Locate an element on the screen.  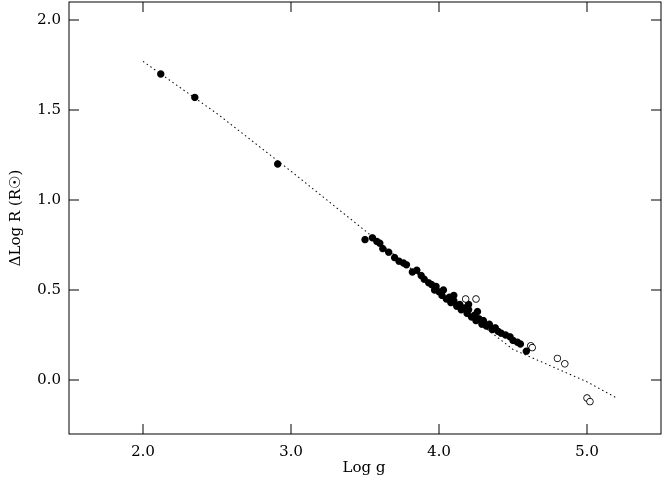
y-tick-label: 1.5 is located at coordinates (49, 109).